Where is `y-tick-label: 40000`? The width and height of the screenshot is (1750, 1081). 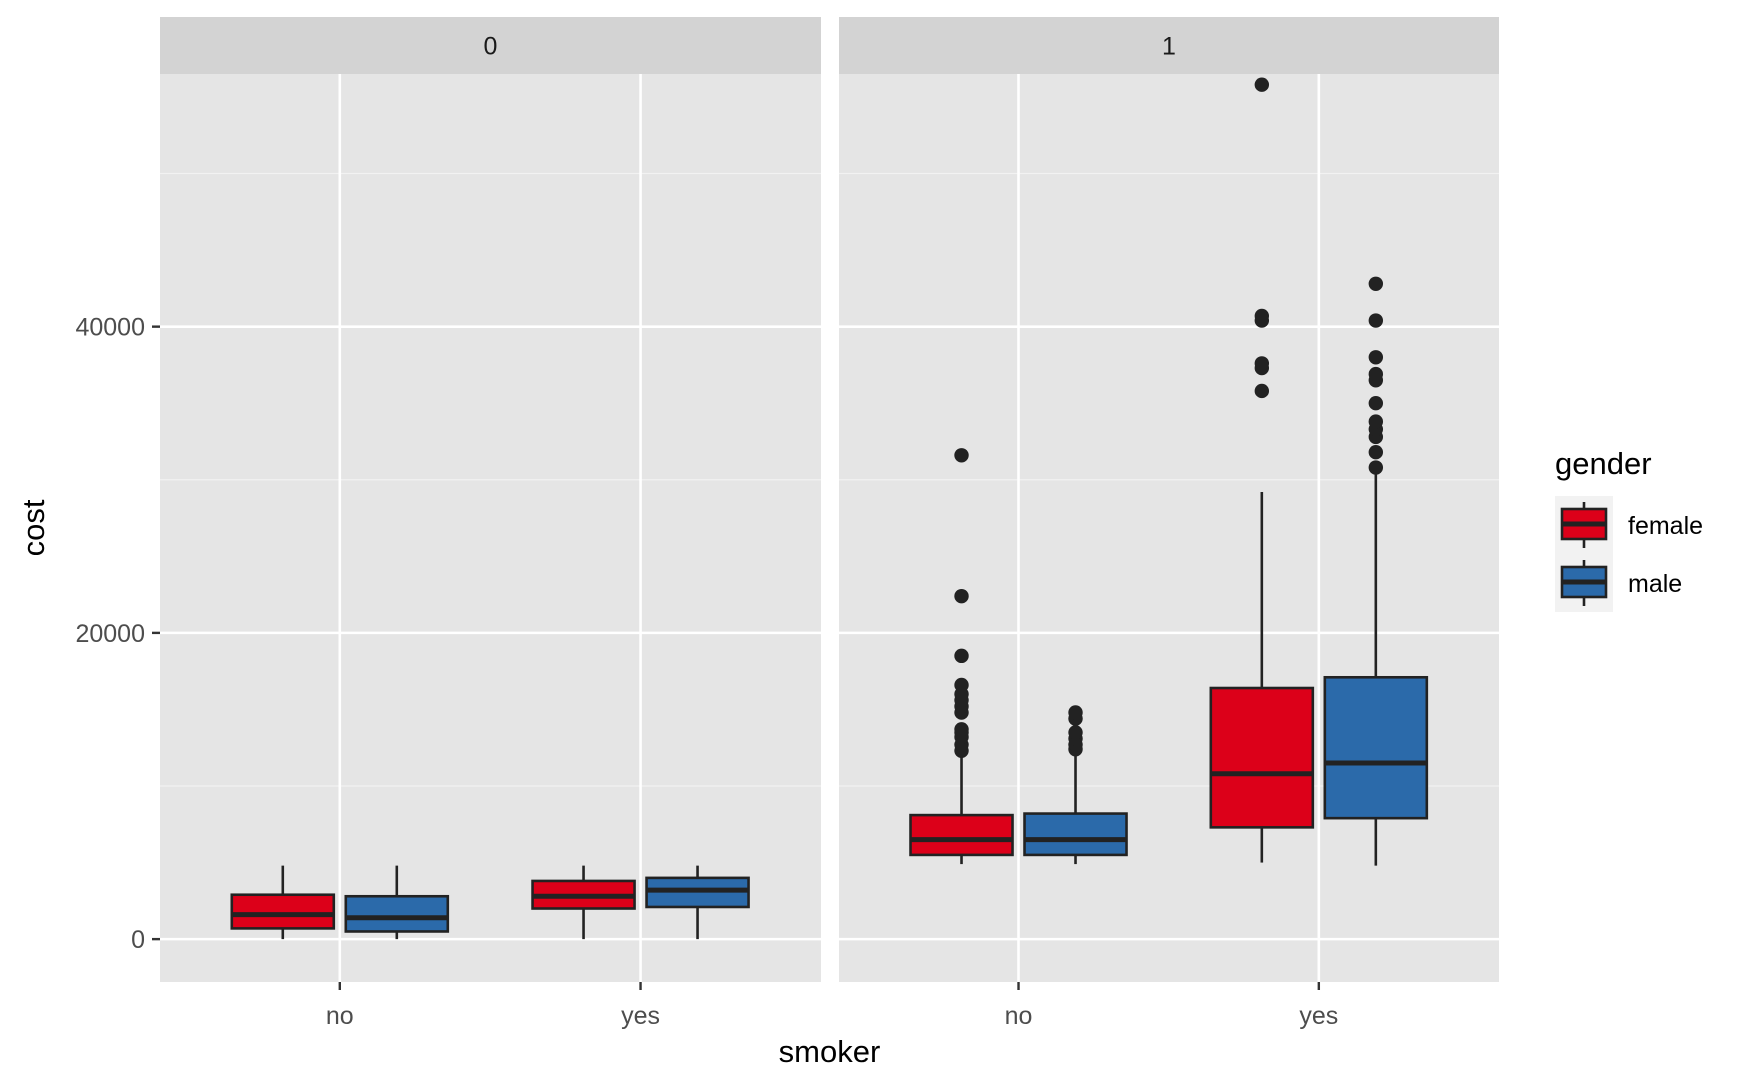
y-tick-label: 40000 is located at coordinates (110, 328).